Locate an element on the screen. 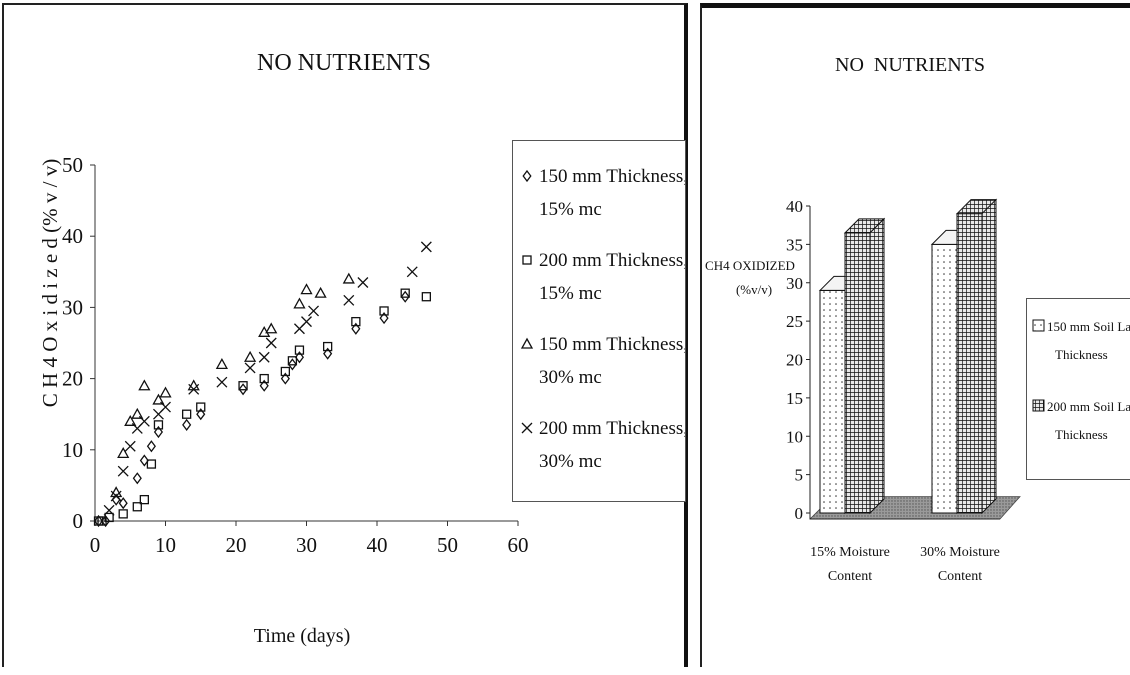 This screenshot has height=675, width=1130. legend-marker-diamond is located at coordinates (527, 176).